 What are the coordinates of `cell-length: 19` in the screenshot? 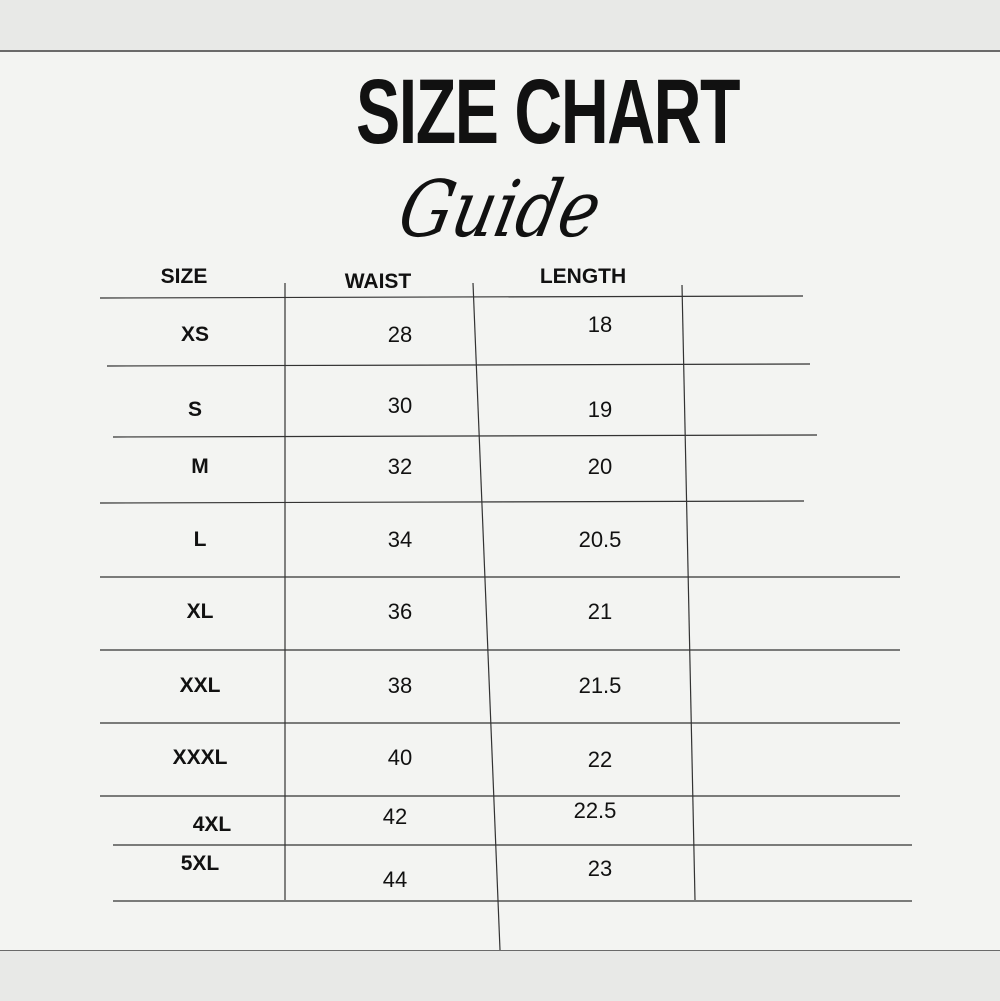 It's located at (600, 409).